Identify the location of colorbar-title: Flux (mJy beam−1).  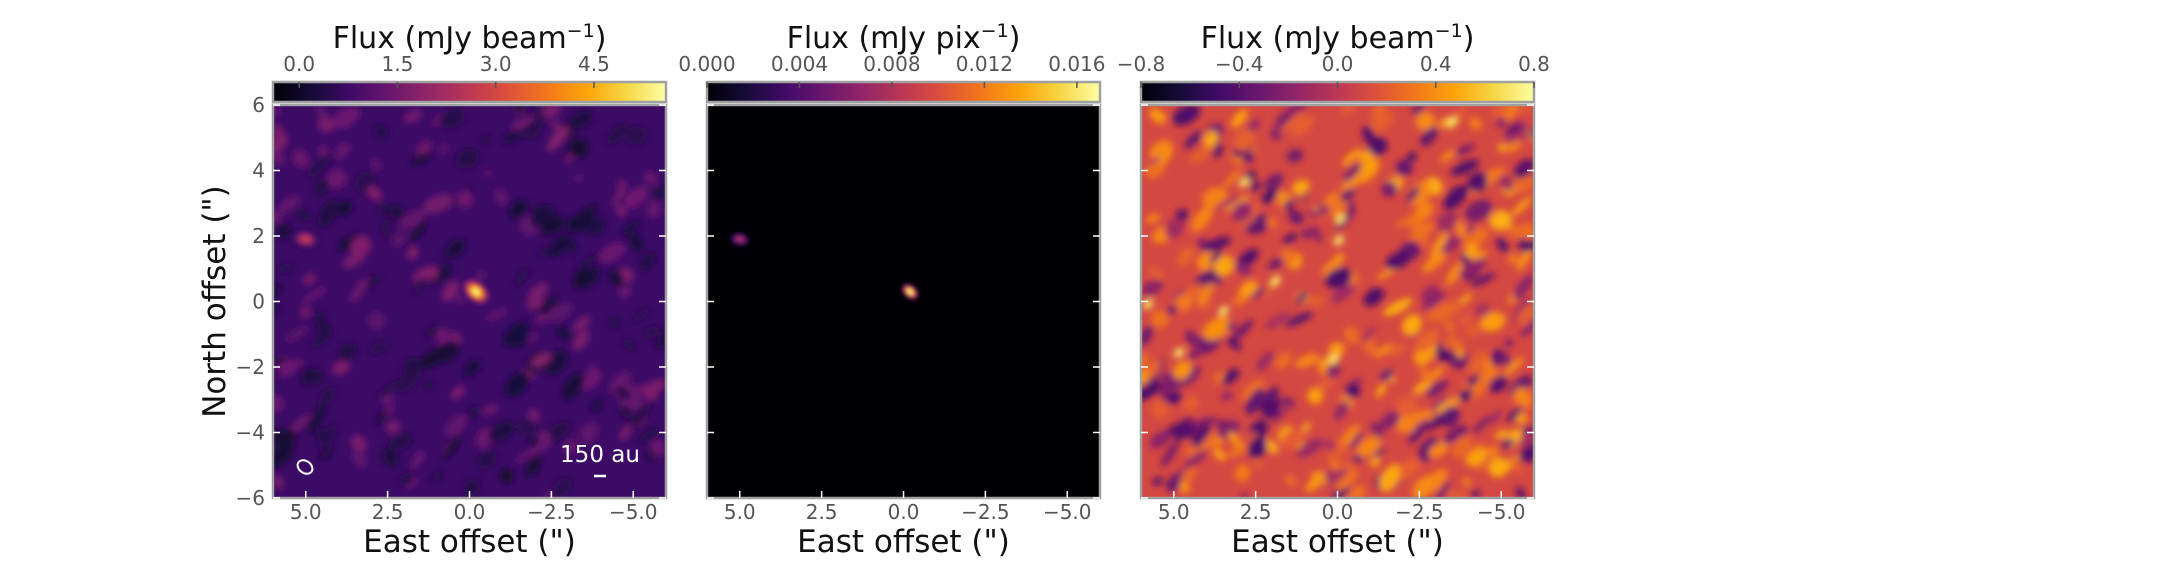
(1338, 38).